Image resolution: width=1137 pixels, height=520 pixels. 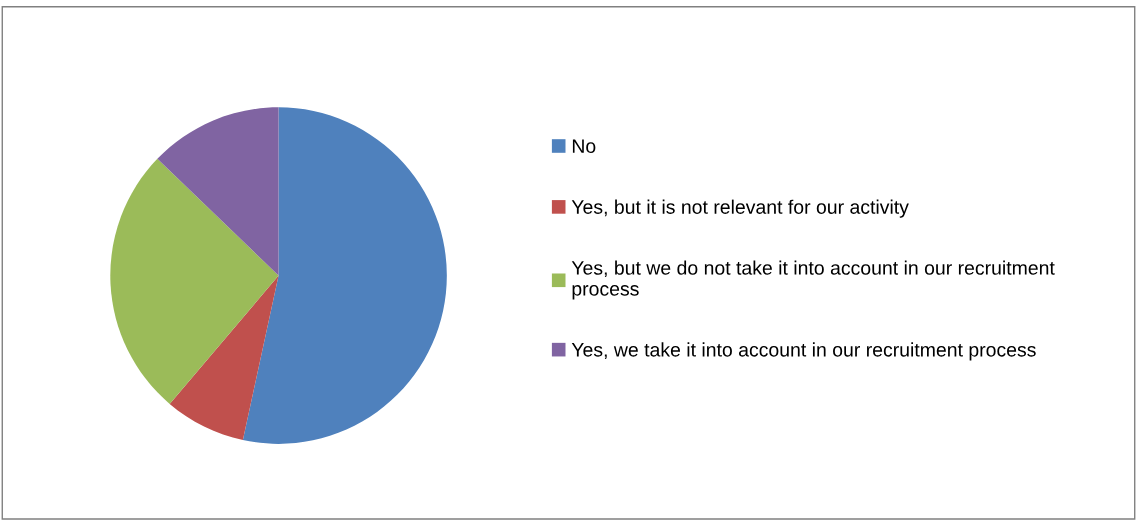 I want to click on legend-label: Yes, we take it into account in our recruitment process, so click(x=803, y=351).